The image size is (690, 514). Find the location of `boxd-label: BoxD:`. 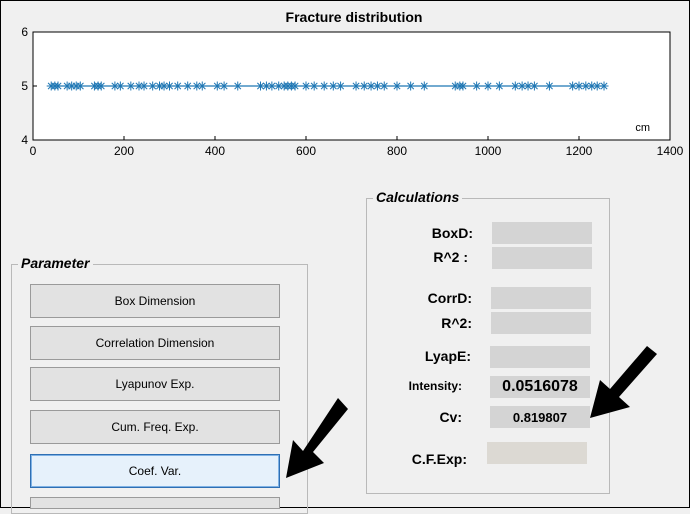

boxd-label: BoxD: is located at coordinates (452, 233).